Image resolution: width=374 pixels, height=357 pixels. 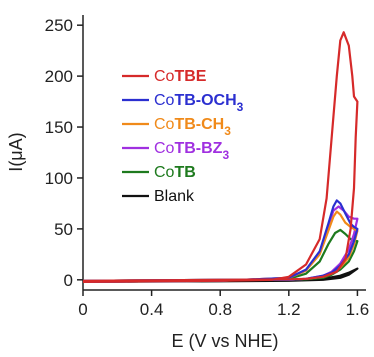 I want to click on legend-label: CoTB-OCH3, so click(x=199, y=103).